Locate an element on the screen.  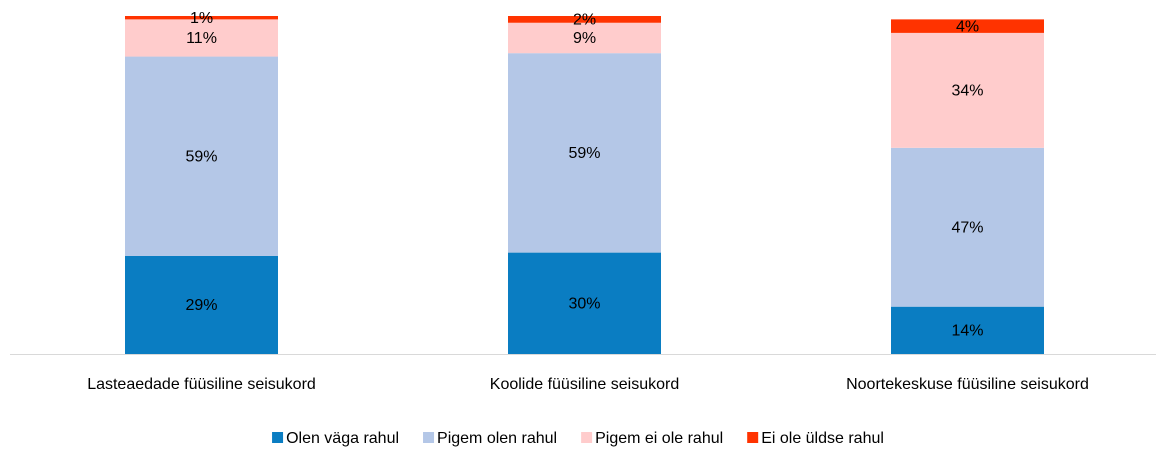
data-label: 4% is located at coordinates (967, 26).